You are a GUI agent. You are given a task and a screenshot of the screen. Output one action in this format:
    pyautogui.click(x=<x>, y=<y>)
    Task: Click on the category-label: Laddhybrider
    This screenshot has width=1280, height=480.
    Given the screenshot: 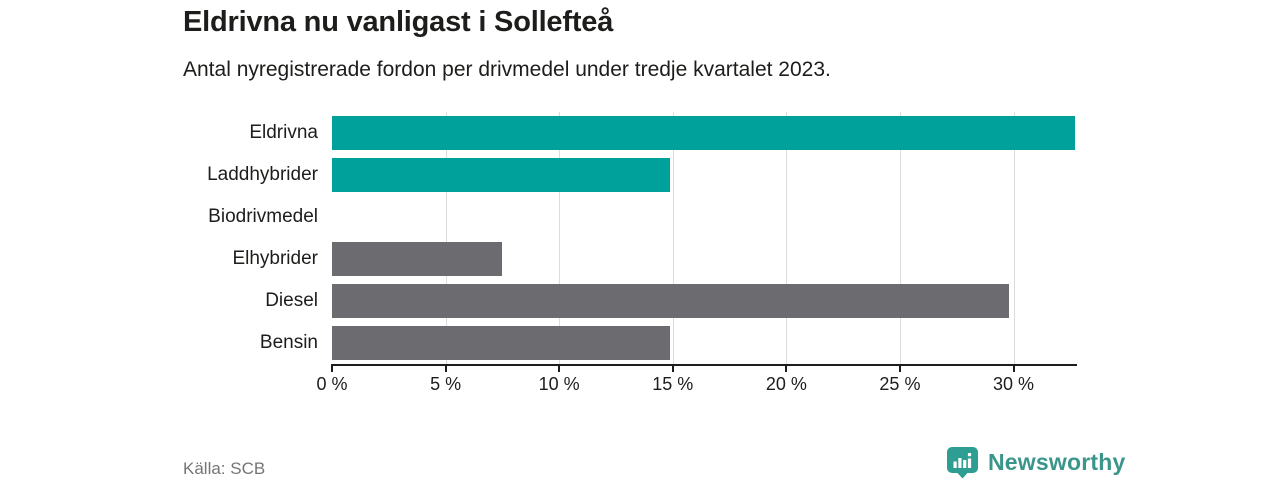 What is the action you would take?
    pyautogui.click(x=262, y=174)
    